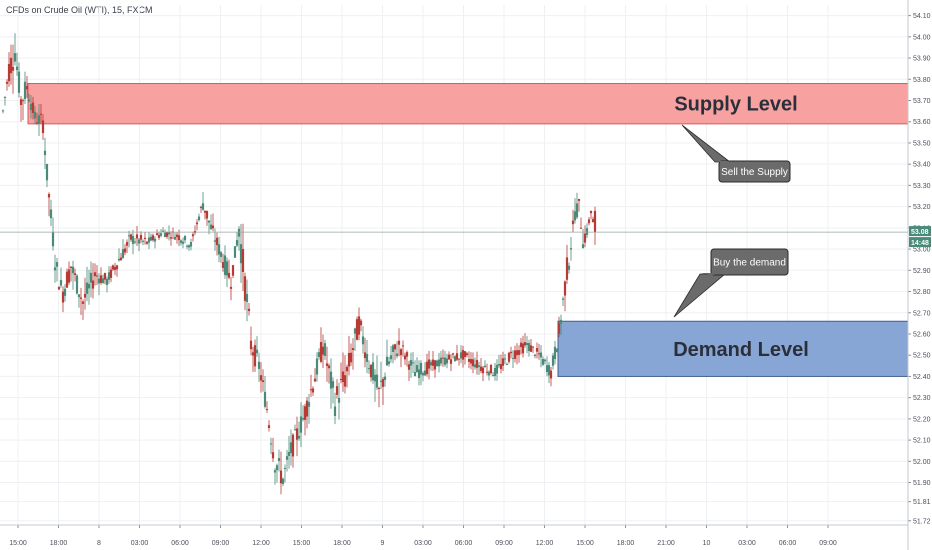 The width and height of the screenshot is (932, 550). What do you see at coordinates (626, 543) in the screenshot?
I see `x-tick-label: 18:00` at bounding box center [626, 543].